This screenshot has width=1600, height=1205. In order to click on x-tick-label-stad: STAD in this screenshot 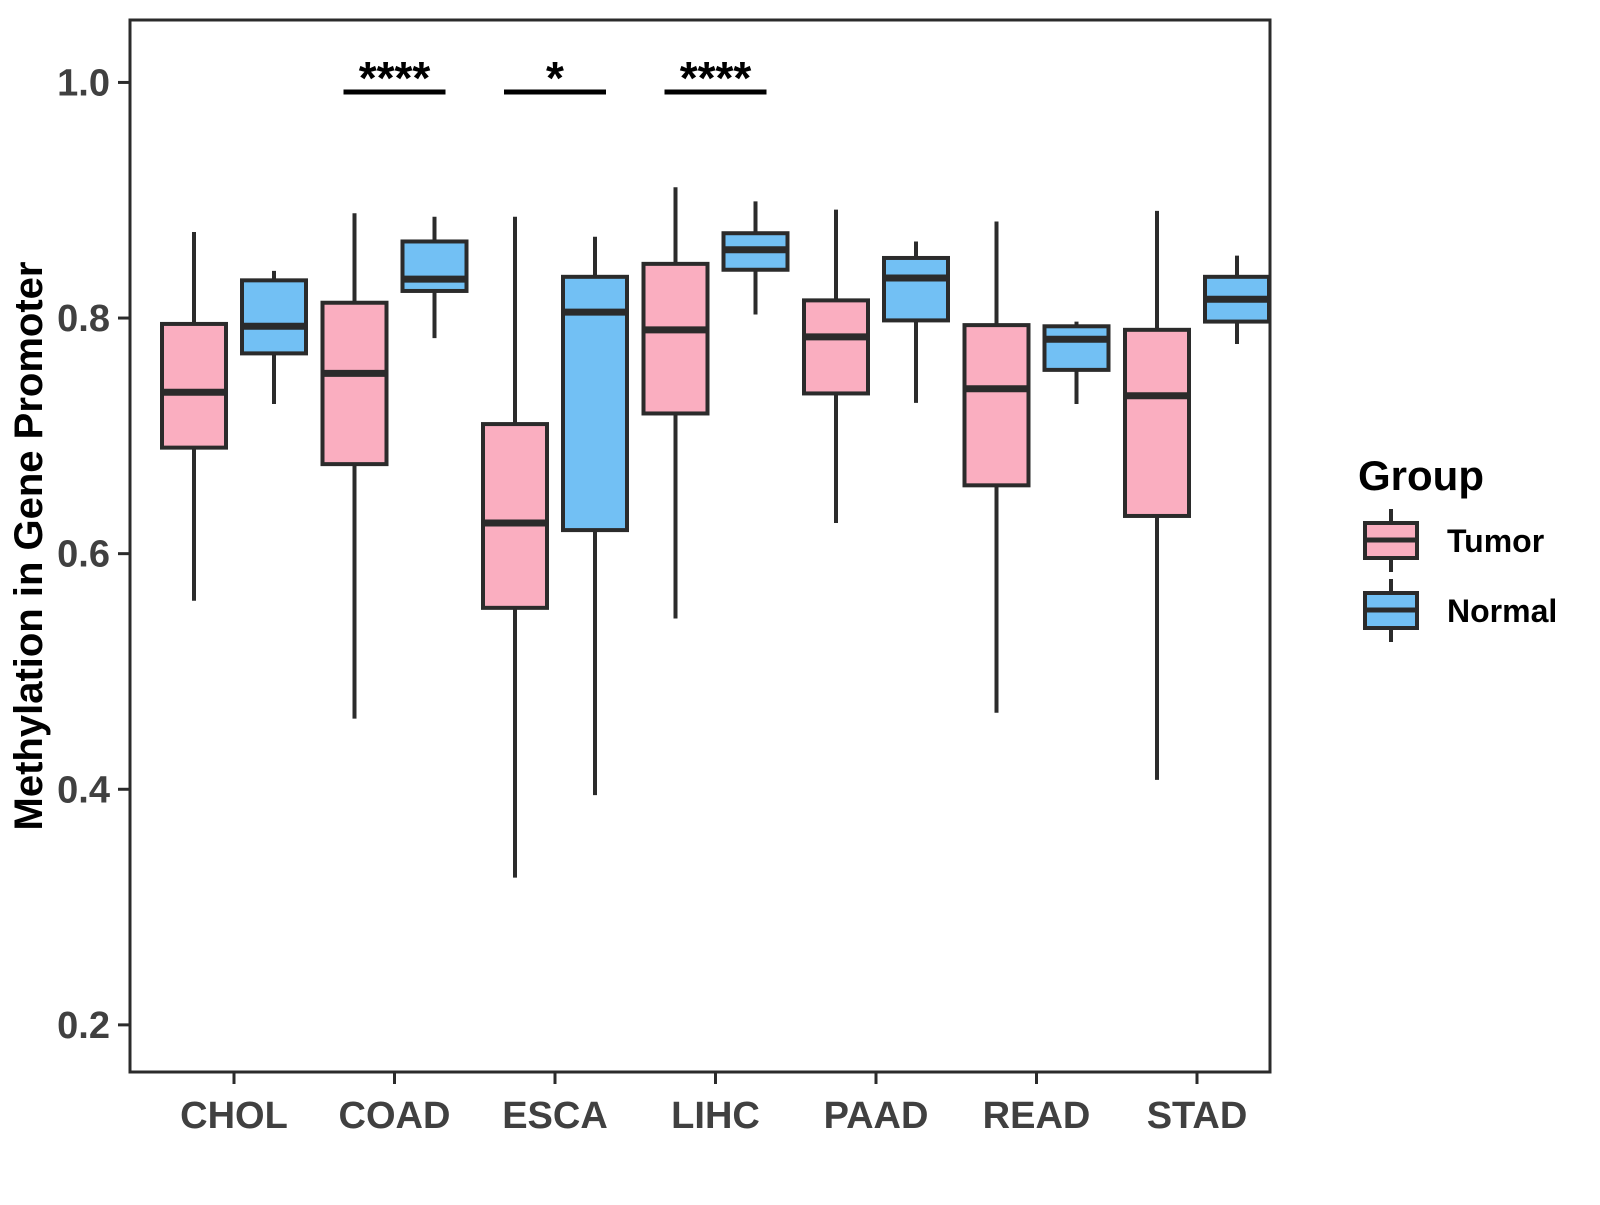, I will do `click(1197, 1116)`.